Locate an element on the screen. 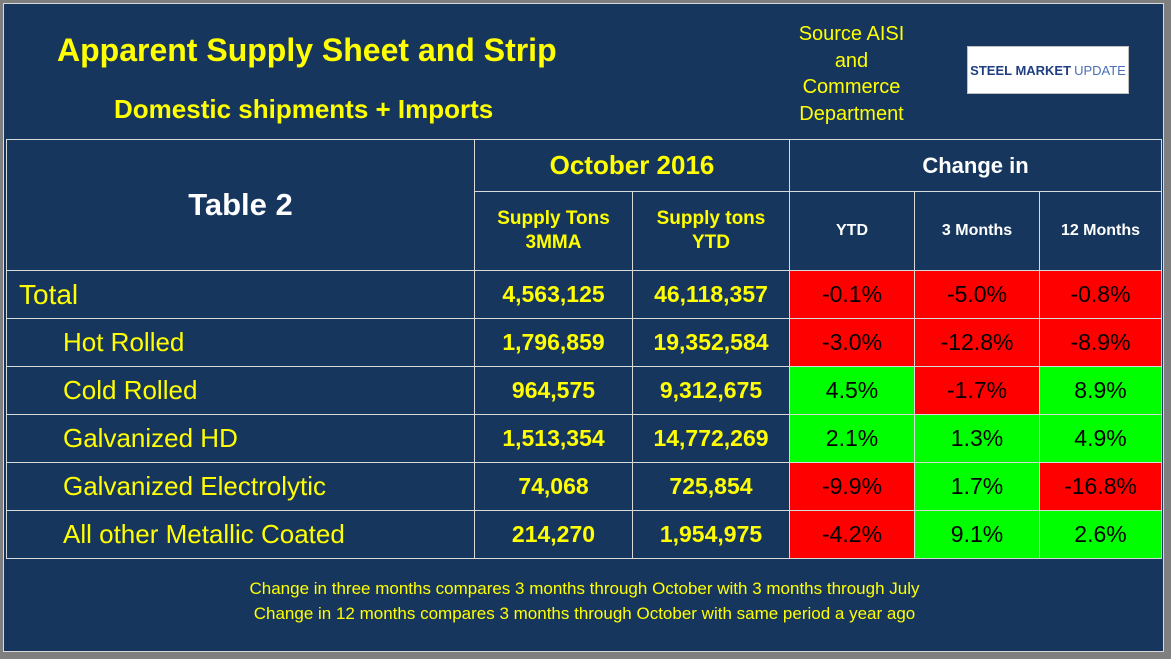 The image size is (1171, 659). col-header-3-months: 3 Months is located at coordinates (977, 231).